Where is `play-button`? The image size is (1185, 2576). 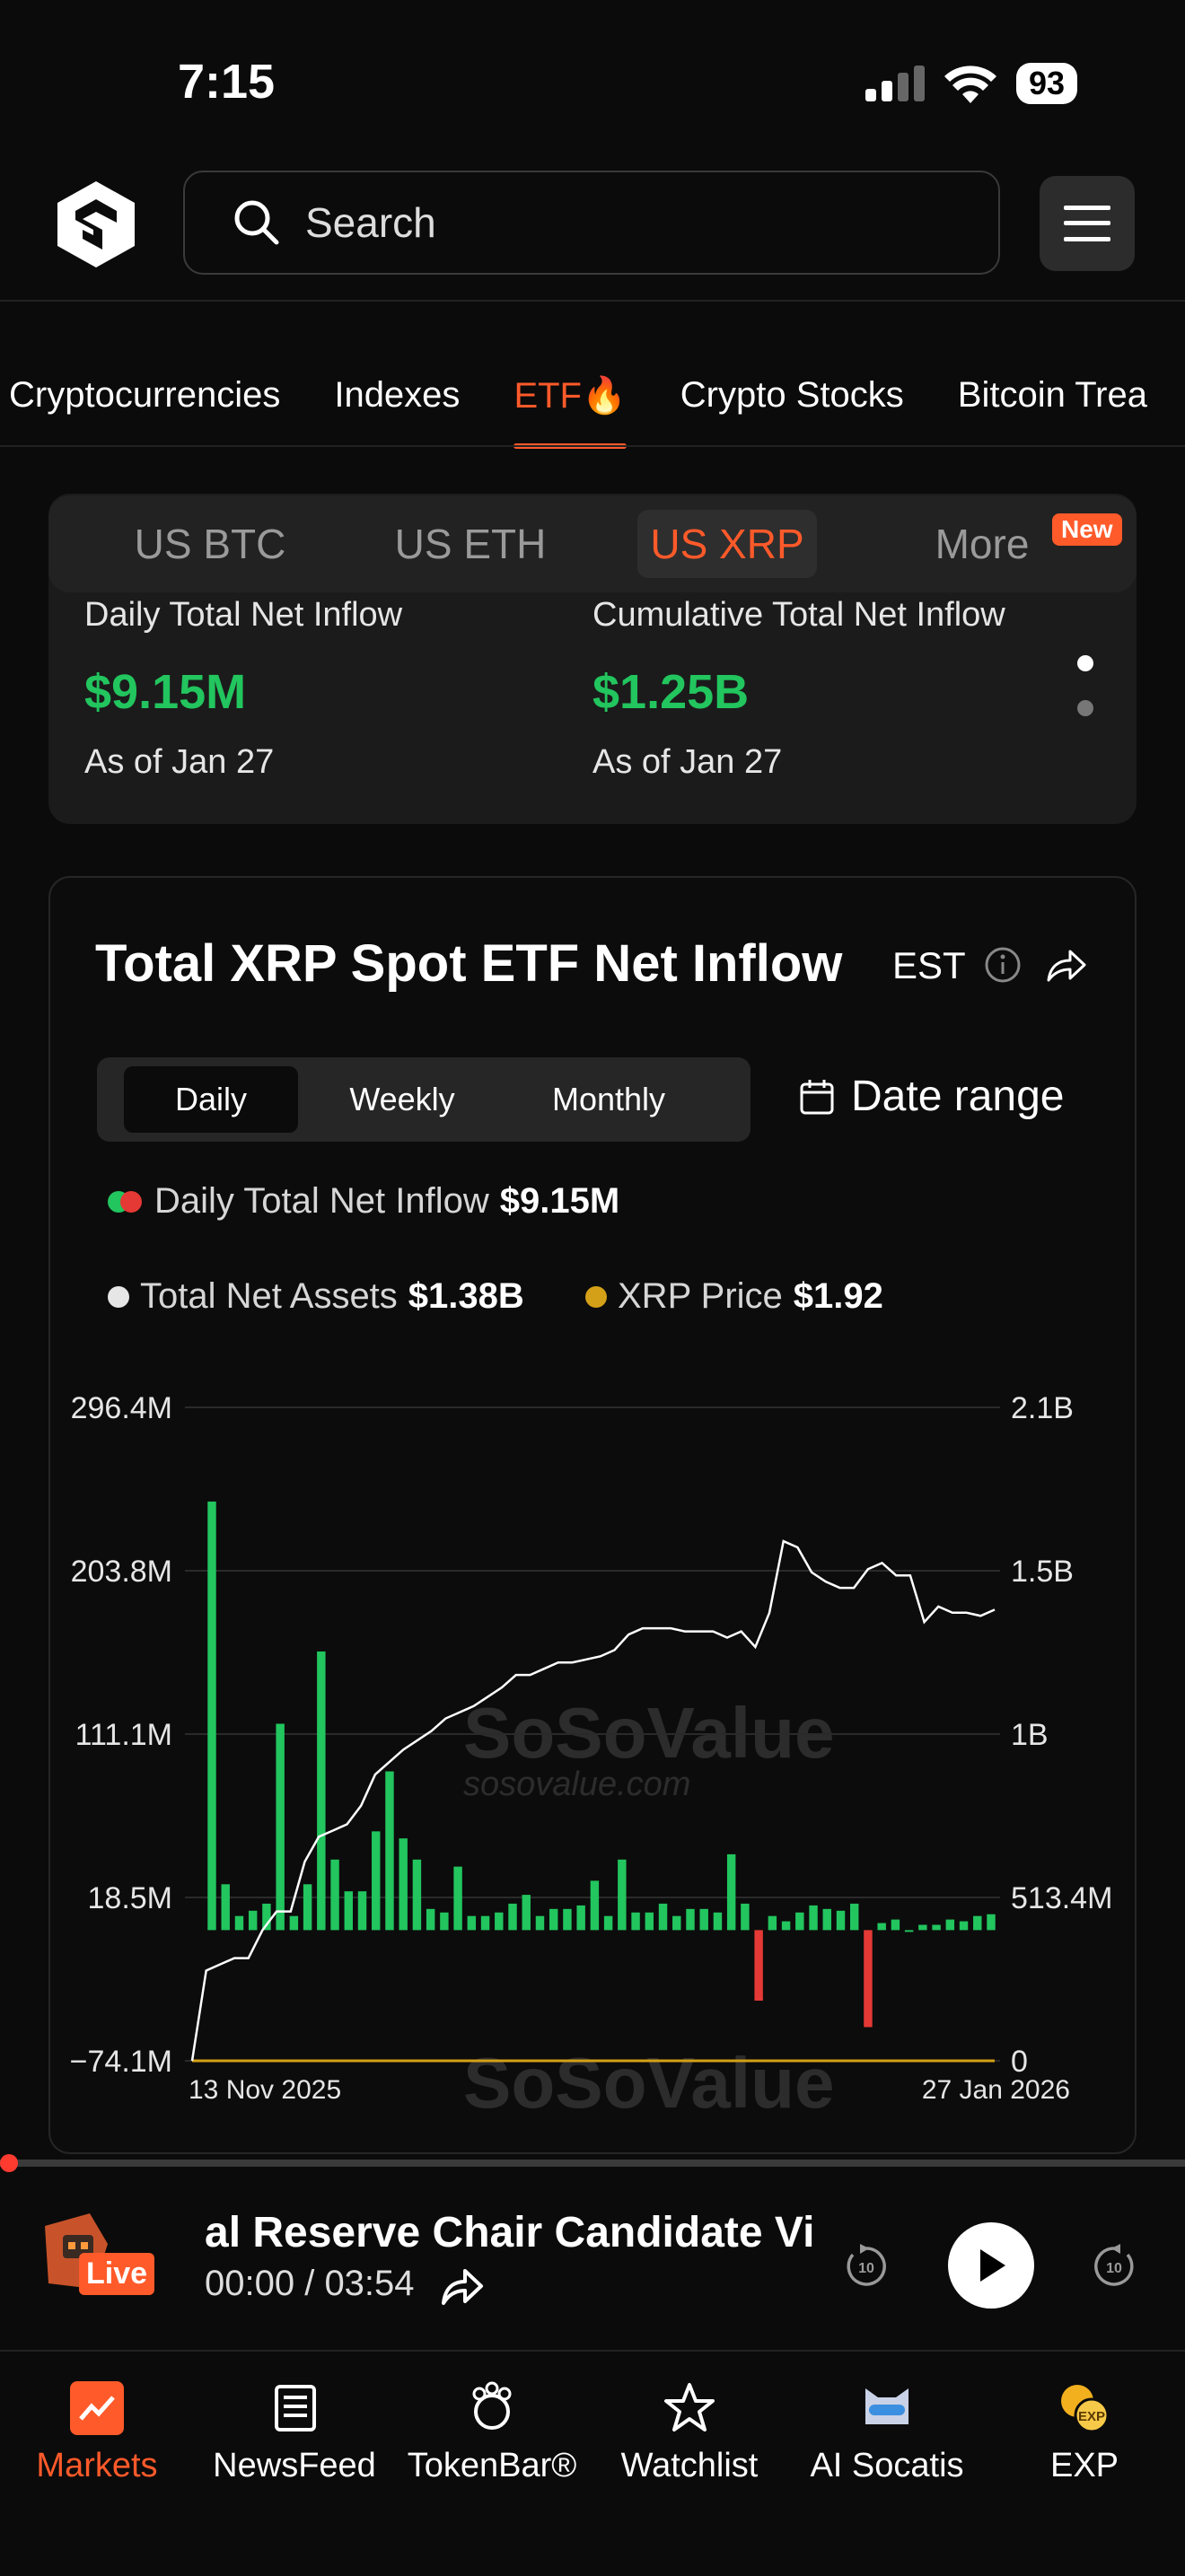 play-button is located at coordinates (991, 2265).